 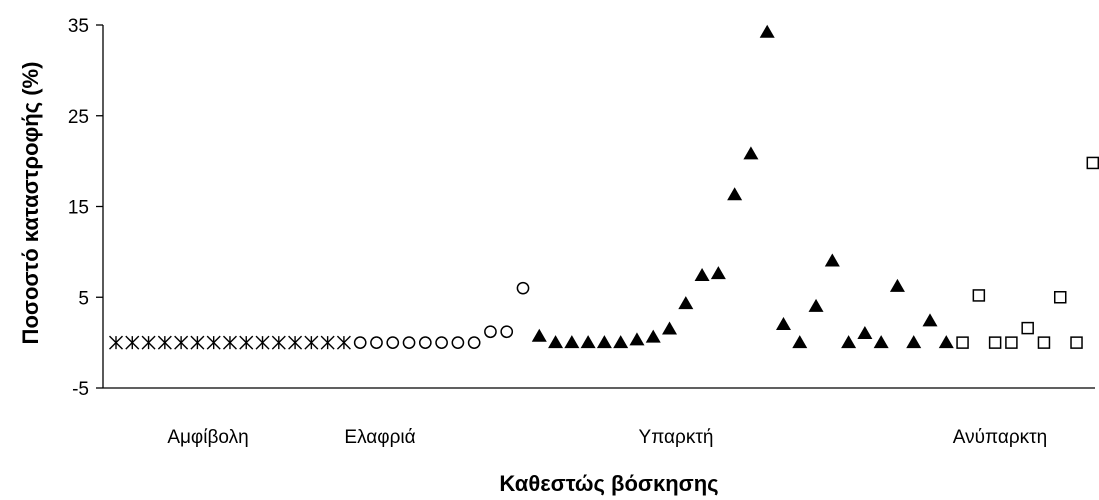 I want to click on y-tick-label: 5, so click(x=83, y=298).